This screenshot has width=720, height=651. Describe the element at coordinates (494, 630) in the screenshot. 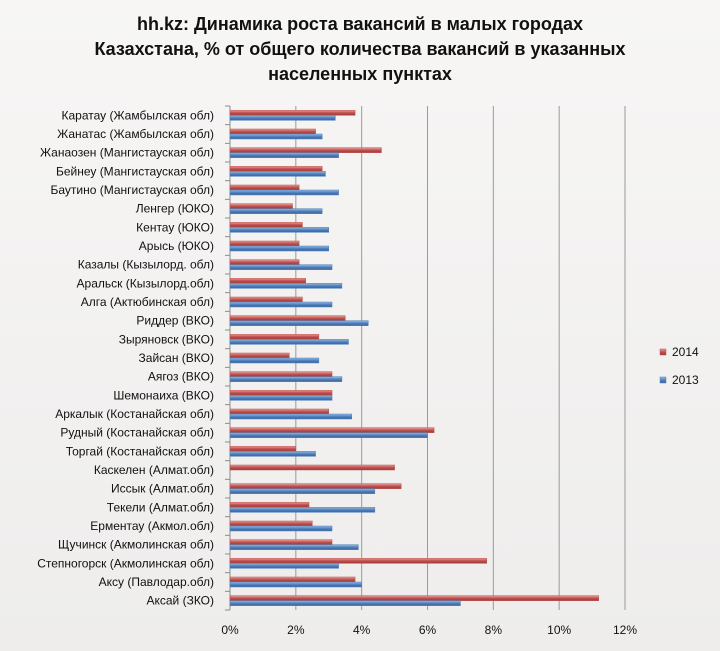

I see `x-tick-label: 8%` at that location.